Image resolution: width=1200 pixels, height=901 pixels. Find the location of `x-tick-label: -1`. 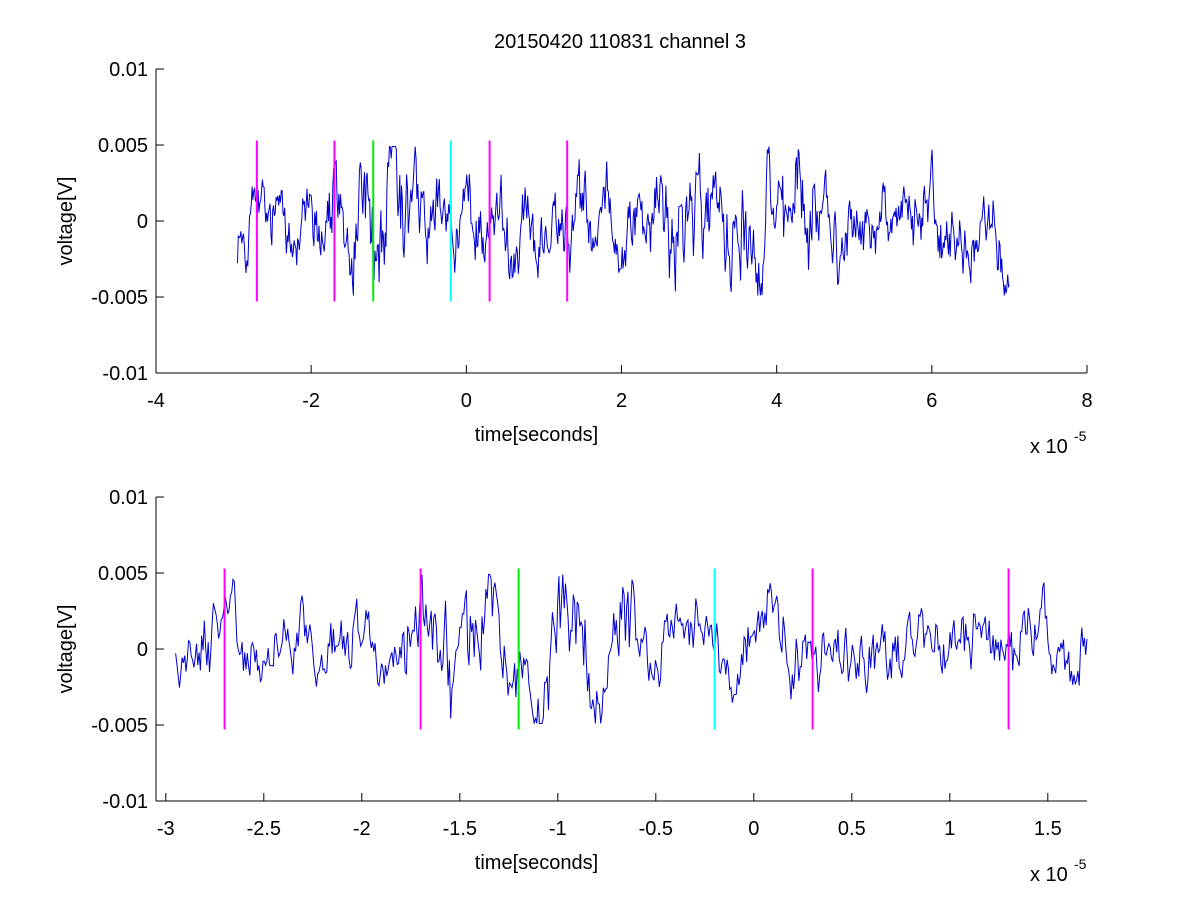

x-tick-label: -1 is located at coordinates (558, 829).